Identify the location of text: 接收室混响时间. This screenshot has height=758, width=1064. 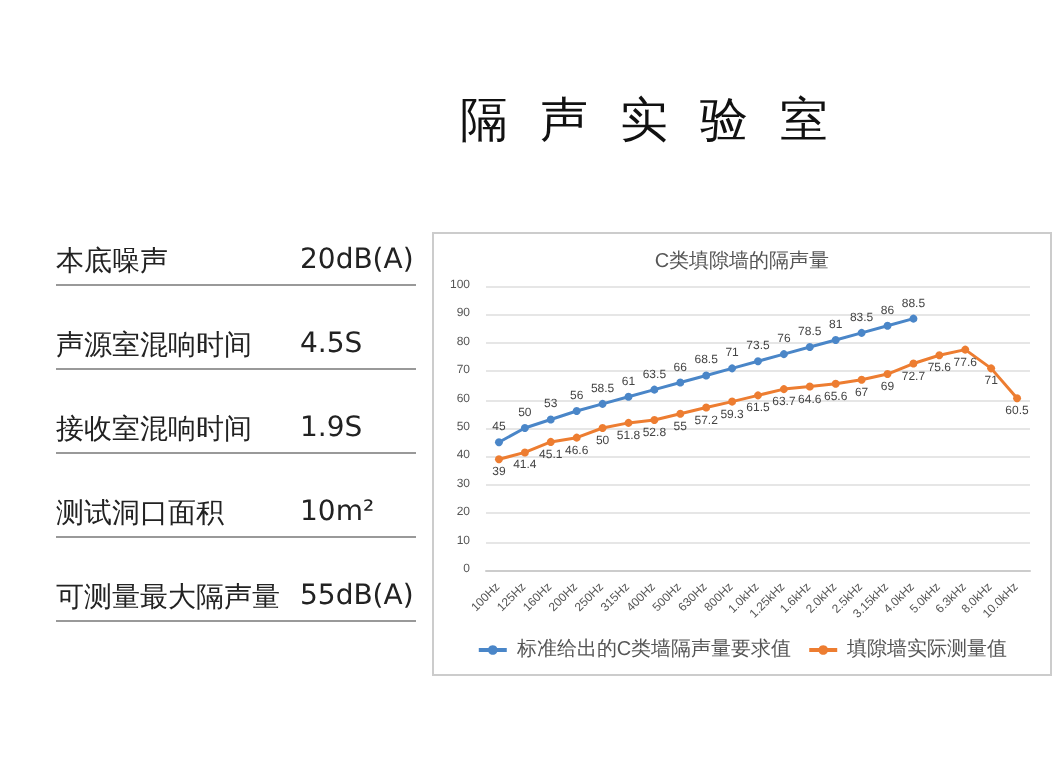
(154, 430).